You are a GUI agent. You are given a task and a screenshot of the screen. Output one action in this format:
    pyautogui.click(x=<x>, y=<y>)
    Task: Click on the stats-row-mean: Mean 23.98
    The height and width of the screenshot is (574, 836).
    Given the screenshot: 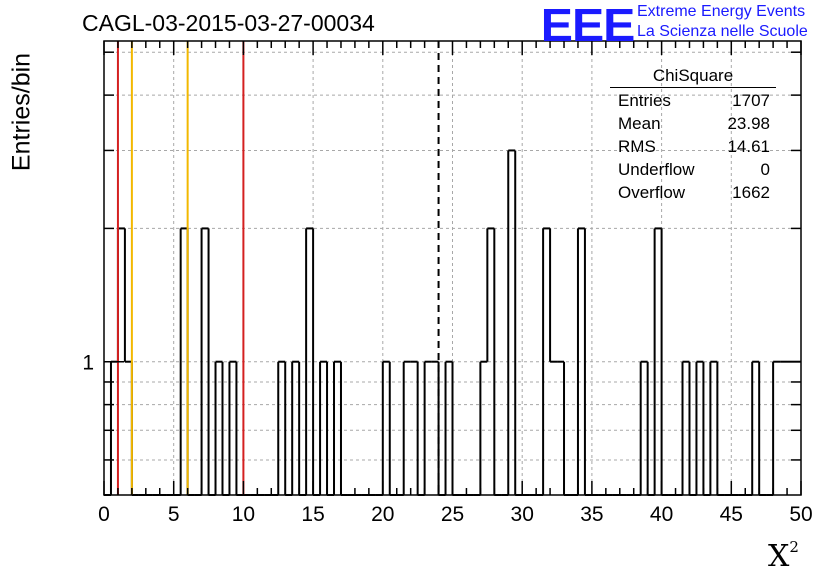 What is the action you would take?
    pyautogui.click(x=693, y=123)
    